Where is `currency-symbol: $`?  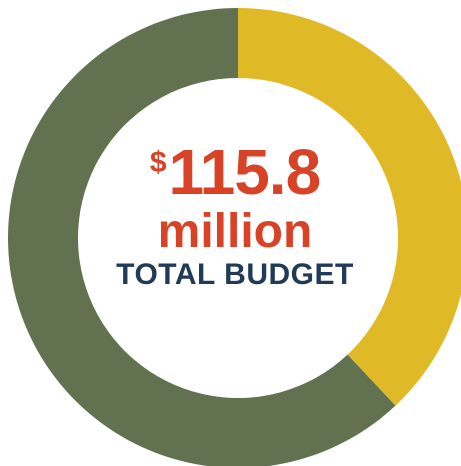 currency-symbol: $ is located at coordinates (158, 162).